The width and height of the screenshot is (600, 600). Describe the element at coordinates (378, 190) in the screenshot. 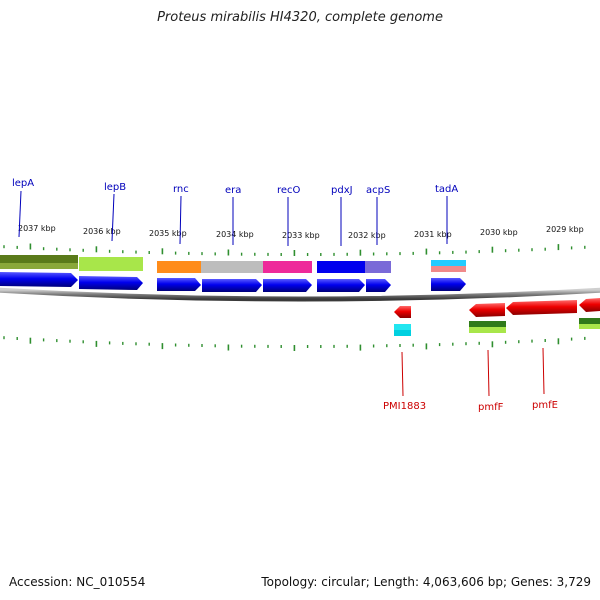

I see `gene-label-acpS: acpS` at that location.